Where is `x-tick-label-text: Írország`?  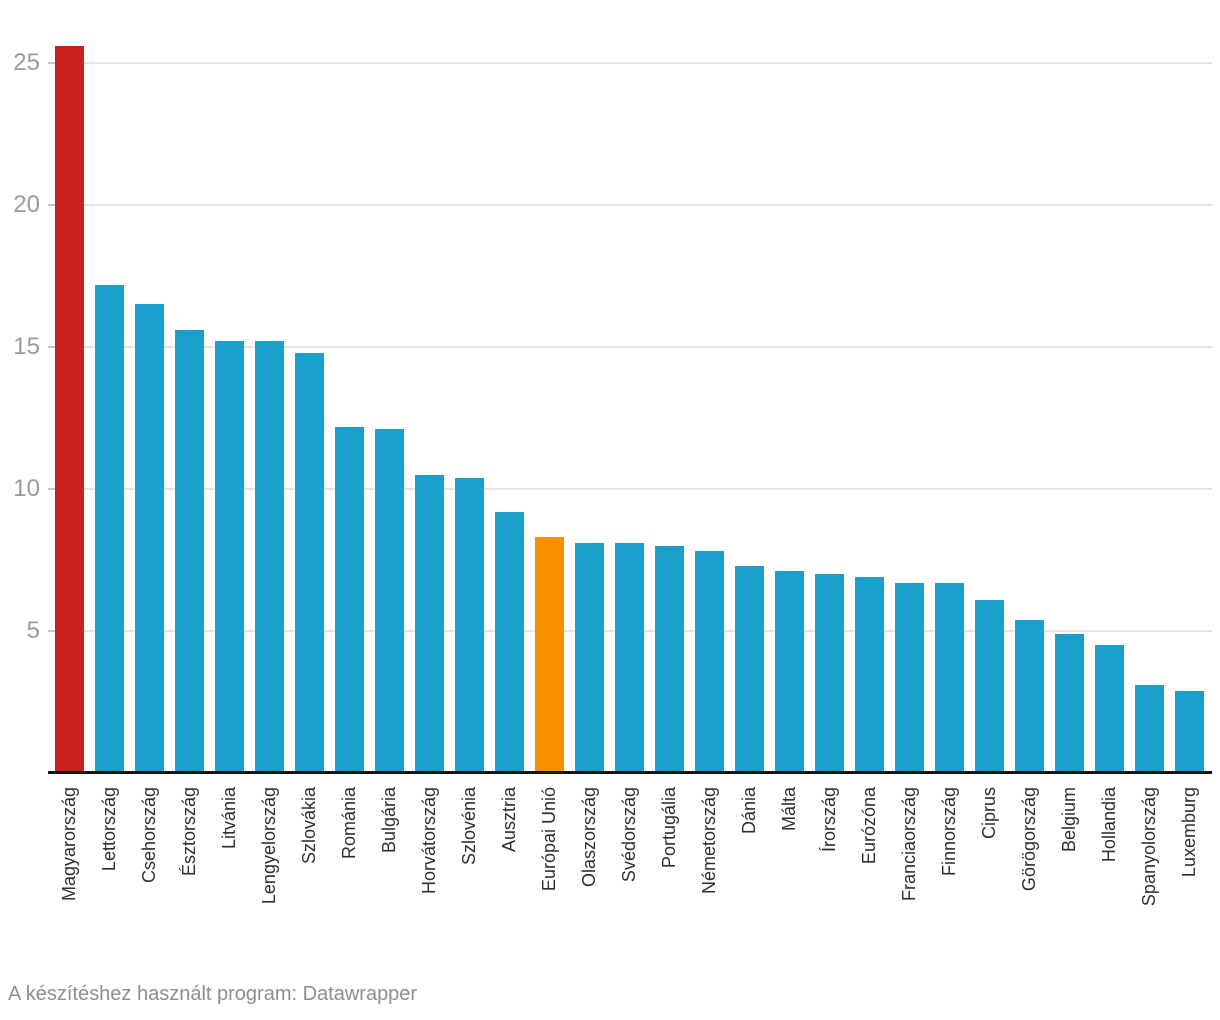
x-tick-label-text: Írország is located at coordinates (829, 820).